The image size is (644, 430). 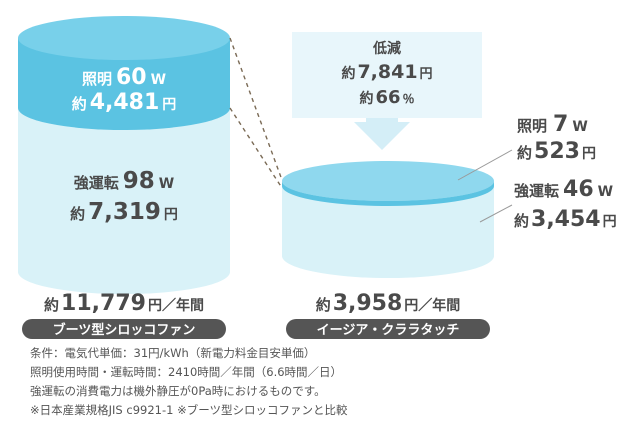 I want to click on right-light-cost: 523, so click(x=557, y=151).